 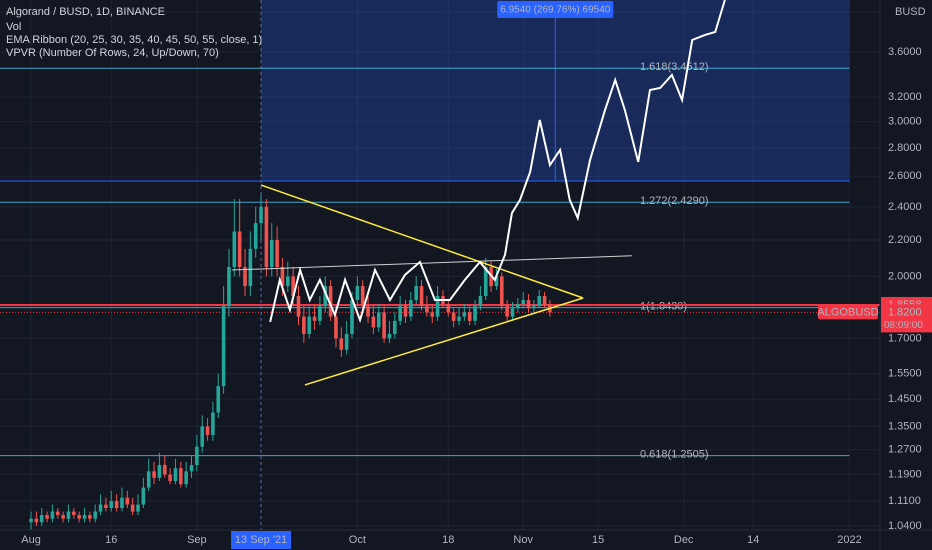 What do you see at coordinates (674, 455) in the screenshot?
I see `fib-label: 0.618(1.2505)` at bounding box center [674, 455].